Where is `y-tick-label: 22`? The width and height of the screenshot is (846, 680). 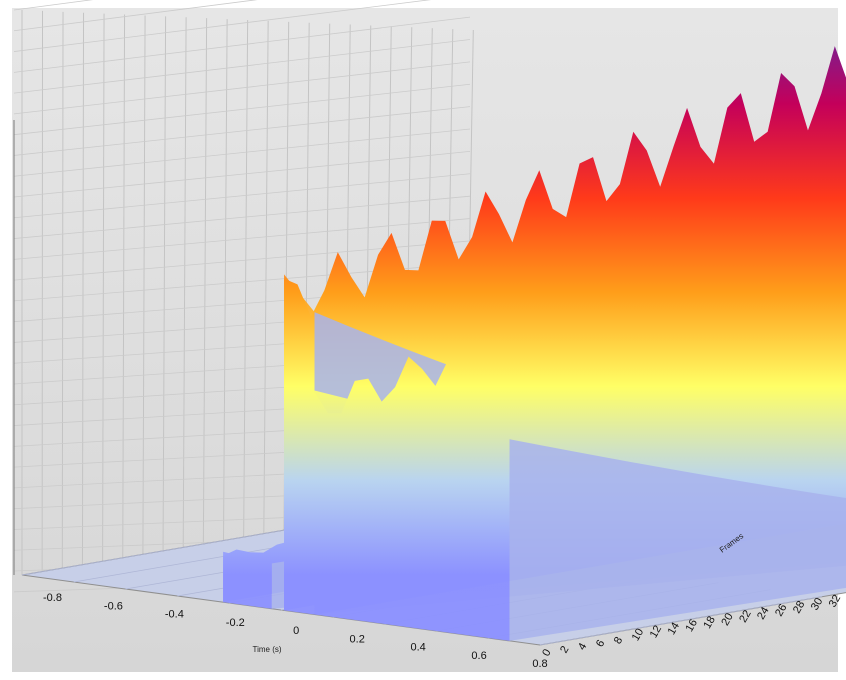
y-tick-label: 22 is located at coordinates (745, 616).